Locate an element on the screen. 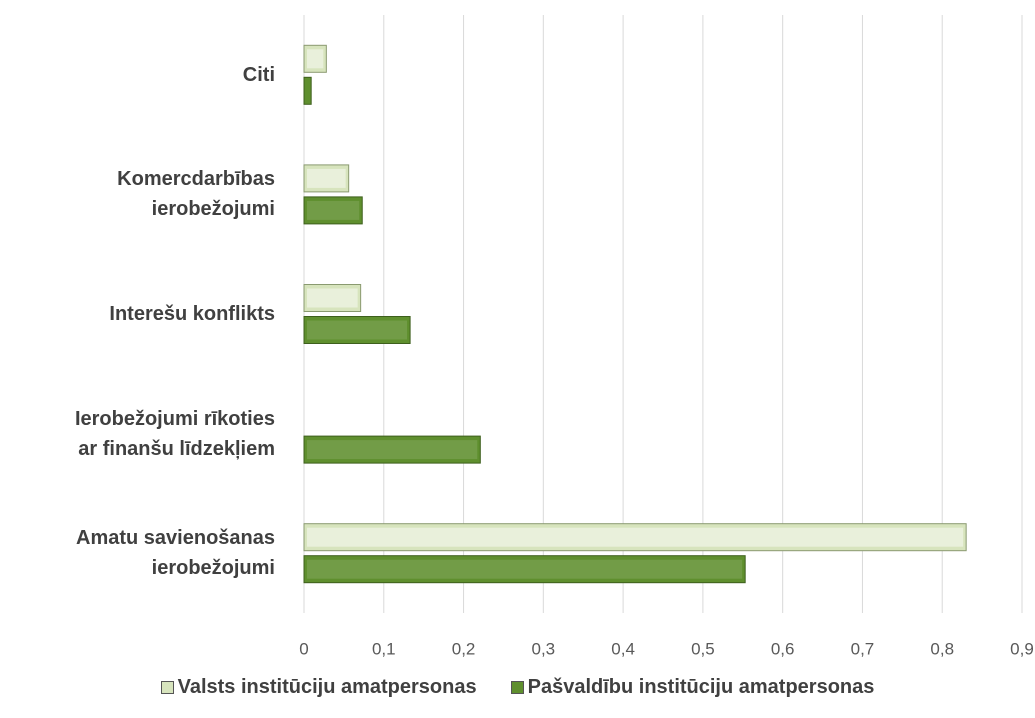  x-tick-label: 0,4 is located at coordinates (623, 648).